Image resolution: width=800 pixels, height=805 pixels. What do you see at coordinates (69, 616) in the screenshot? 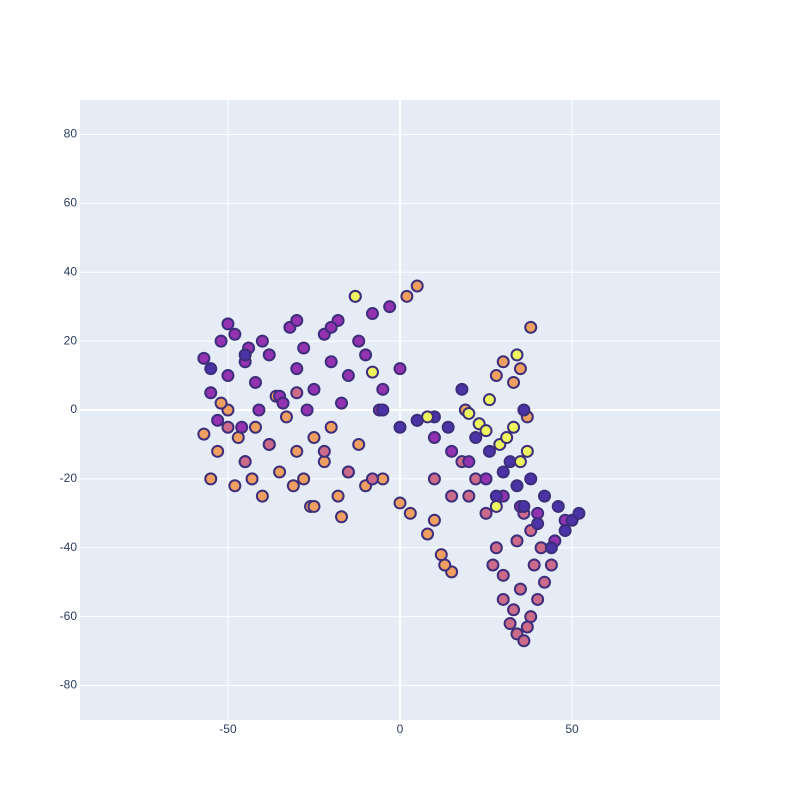
I see `y-tick-label: -60` at bounding box center [69, 616].